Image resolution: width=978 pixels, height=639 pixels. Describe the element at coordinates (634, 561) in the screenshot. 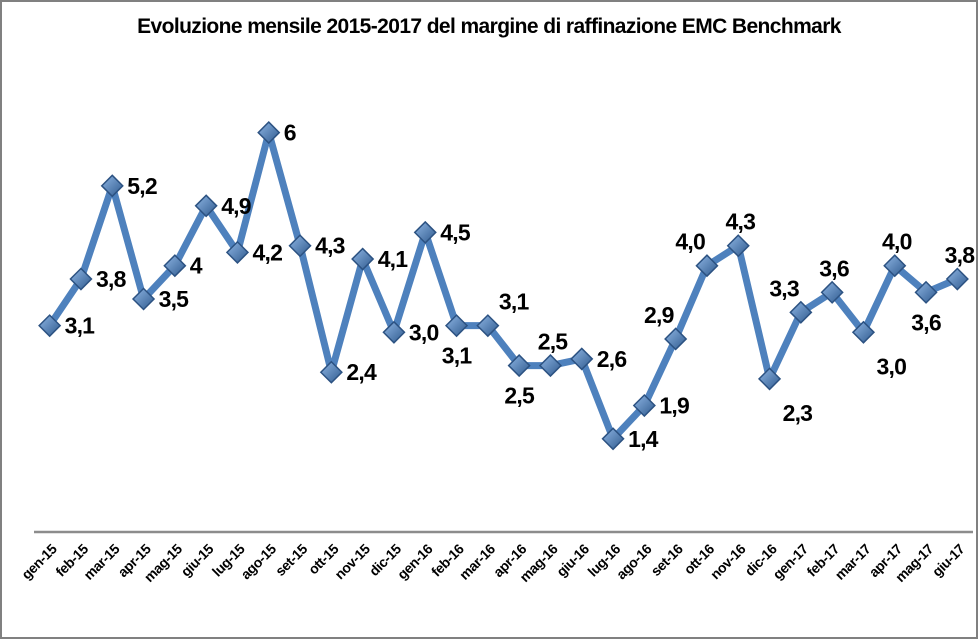

I see `x-axis-tick-label: ago-16` at that location.